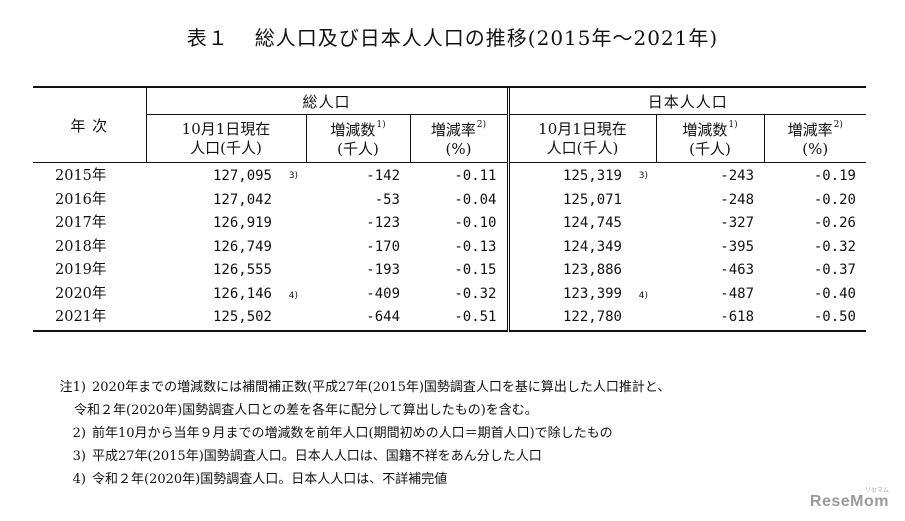 The width and height of the screenshot is (905, 521). I want to click on footnote-text: 令和２年(2020年)国勢調査人口との差を各年に配分して算出したもの)を含む。, so click(306, 410).